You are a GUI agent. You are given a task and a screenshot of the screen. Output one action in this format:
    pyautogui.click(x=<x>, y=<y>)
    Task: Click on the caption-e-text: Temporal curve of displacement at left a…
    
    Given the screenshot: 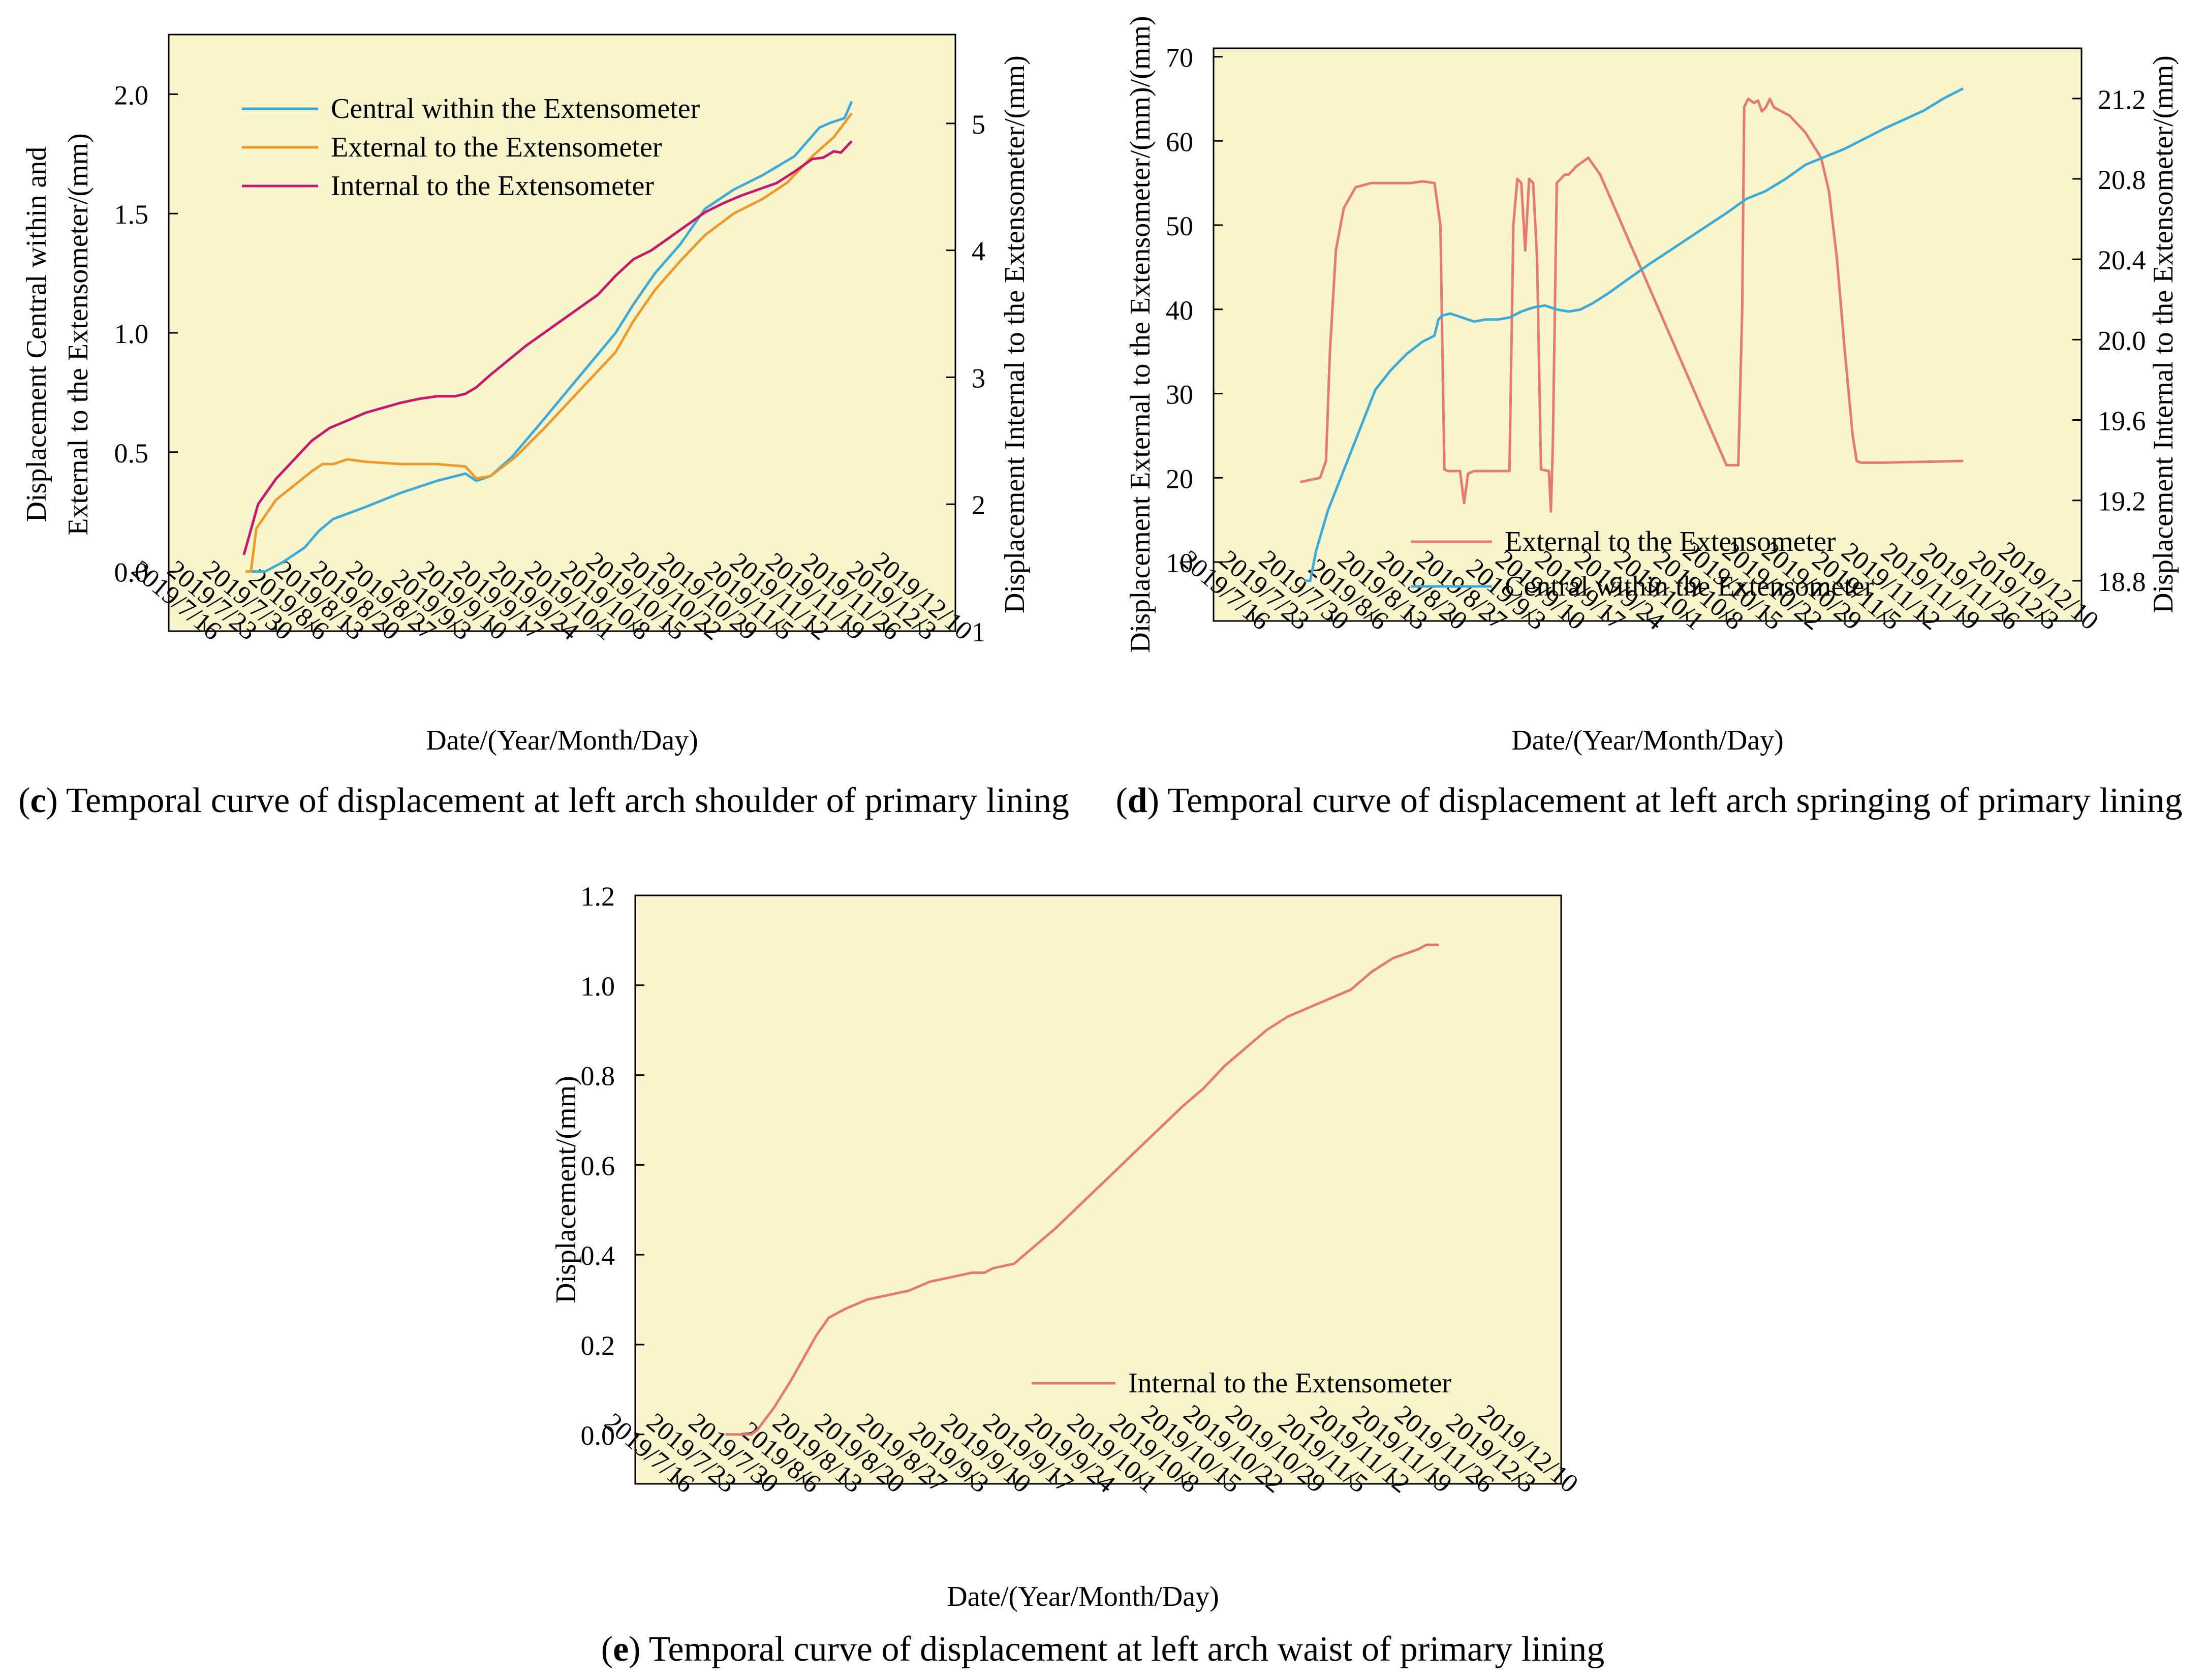 What is the action you would take?
    pyautogui.click(x=1126, y=1649)
    